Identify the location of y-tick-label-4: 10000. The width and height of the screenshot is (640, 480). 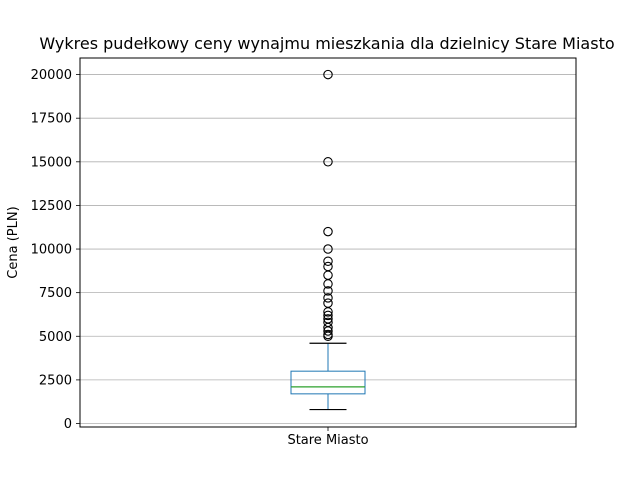
(51, 250).